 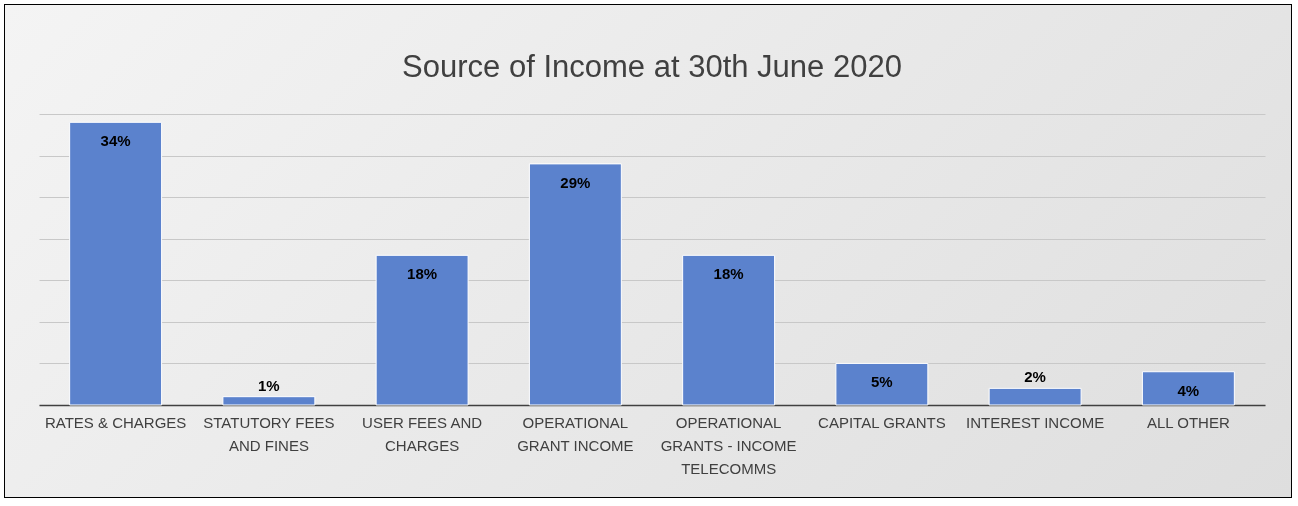 What do you see at coordinates (1035, 422) in the screenshot?
I see `x-tick-label: INTEREST INCOME` at bounding box center [1035, 422].